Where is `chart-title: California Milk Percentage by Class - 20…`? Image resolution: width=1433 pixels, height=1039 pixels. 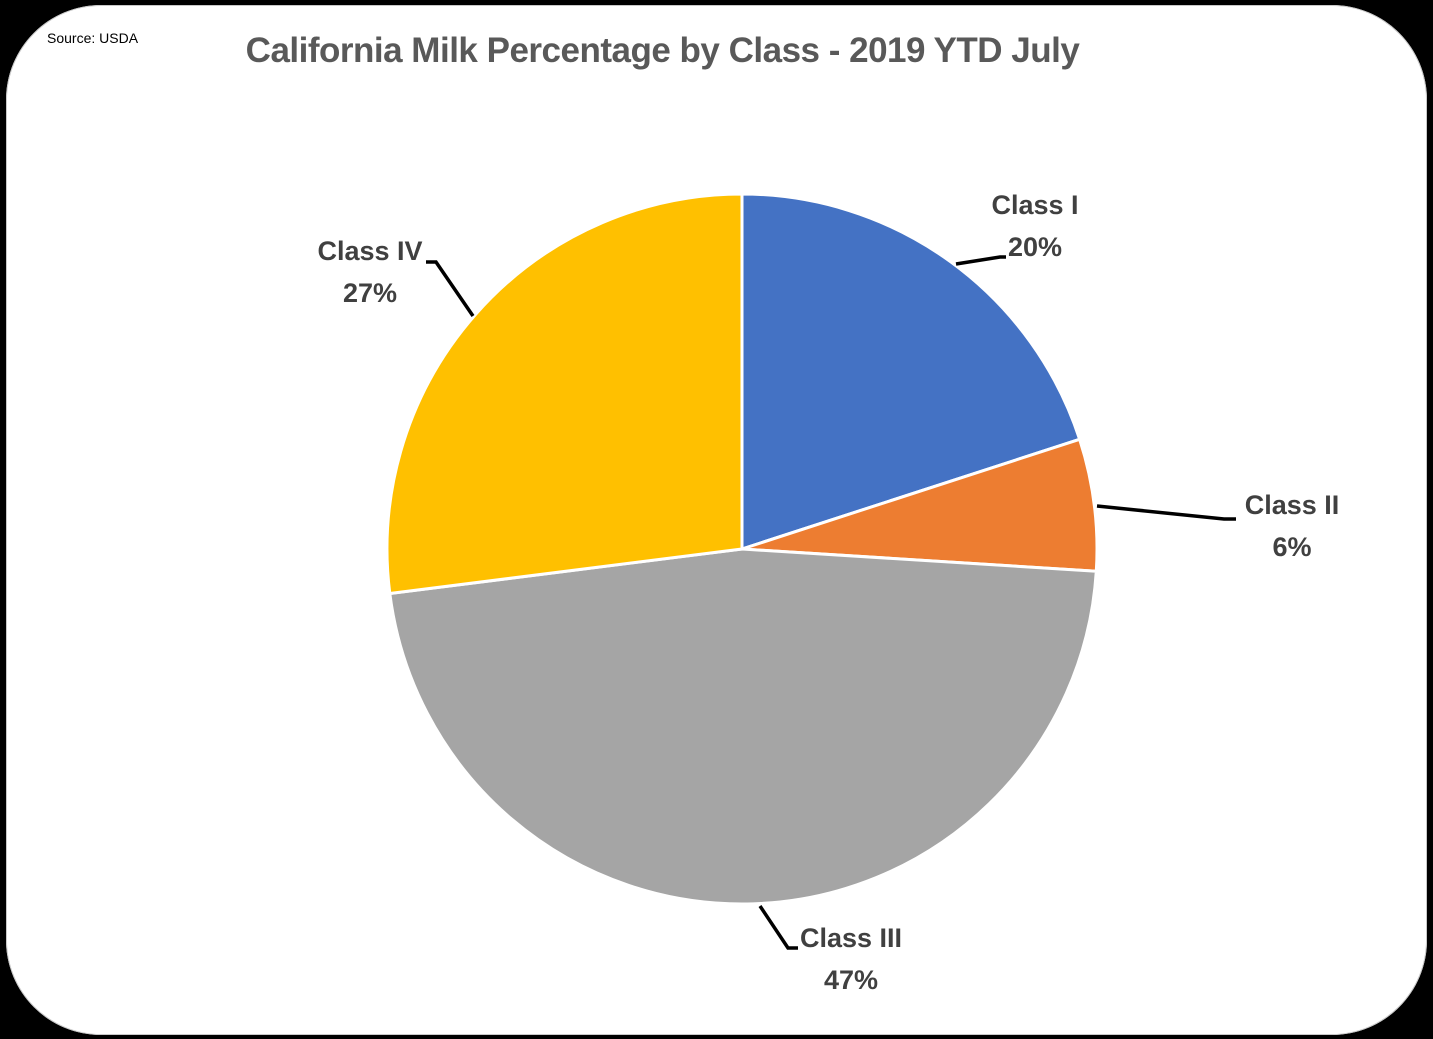
chart-title: California Milk Percentage by Class - 20… is located at coordinates (662, 50).